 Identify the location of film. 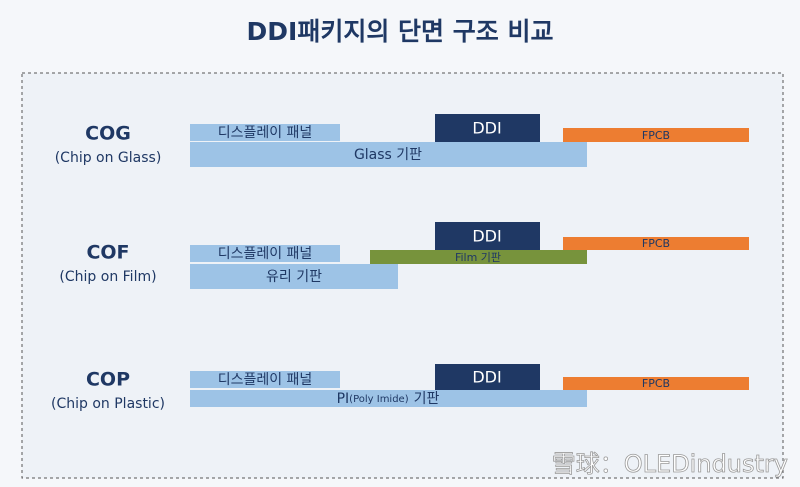
(478, 257).